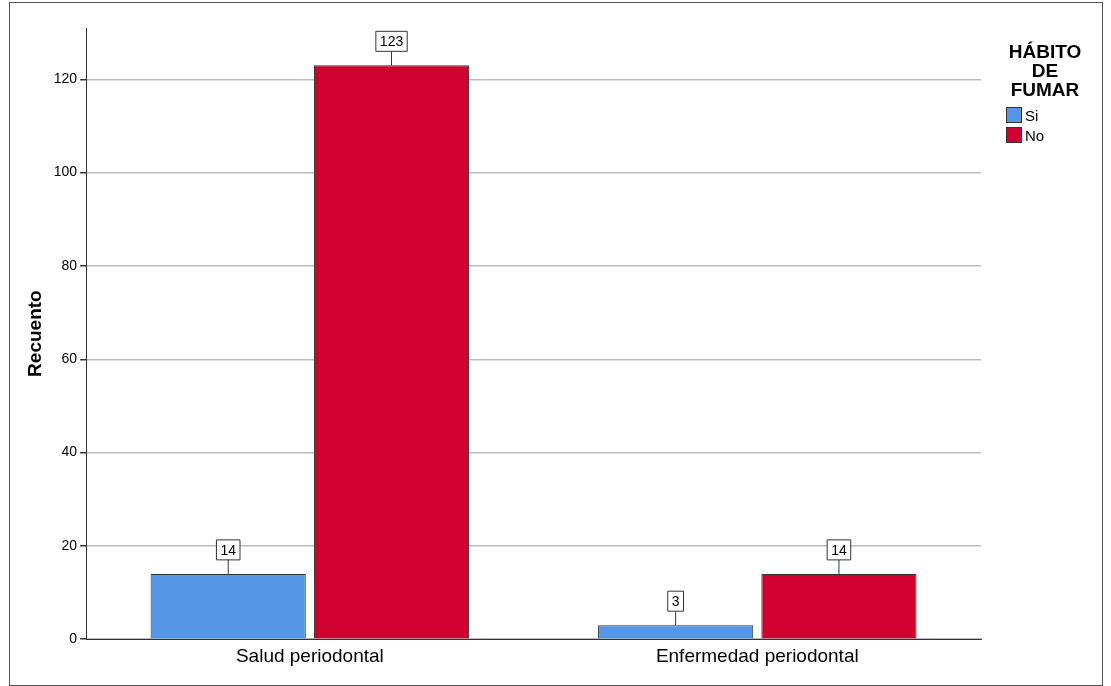  What do you see at coordinates (309, 655) in the screenshot?
I see `x-tick-label: Salud periodontal` at bounding box center [309, 655].